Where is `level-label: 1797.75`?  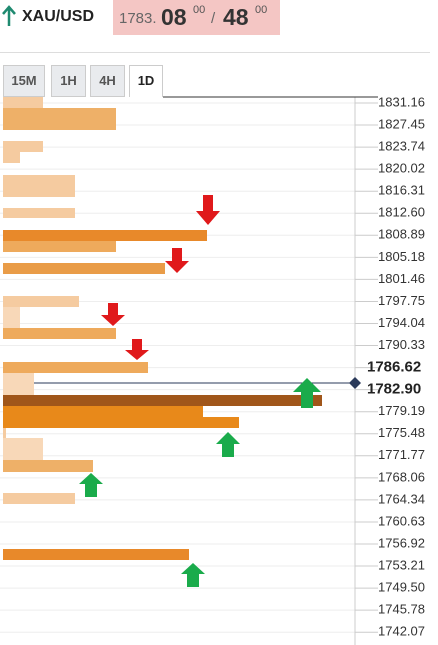
level-label: 1797.75 is located at coordinates (401, 300).